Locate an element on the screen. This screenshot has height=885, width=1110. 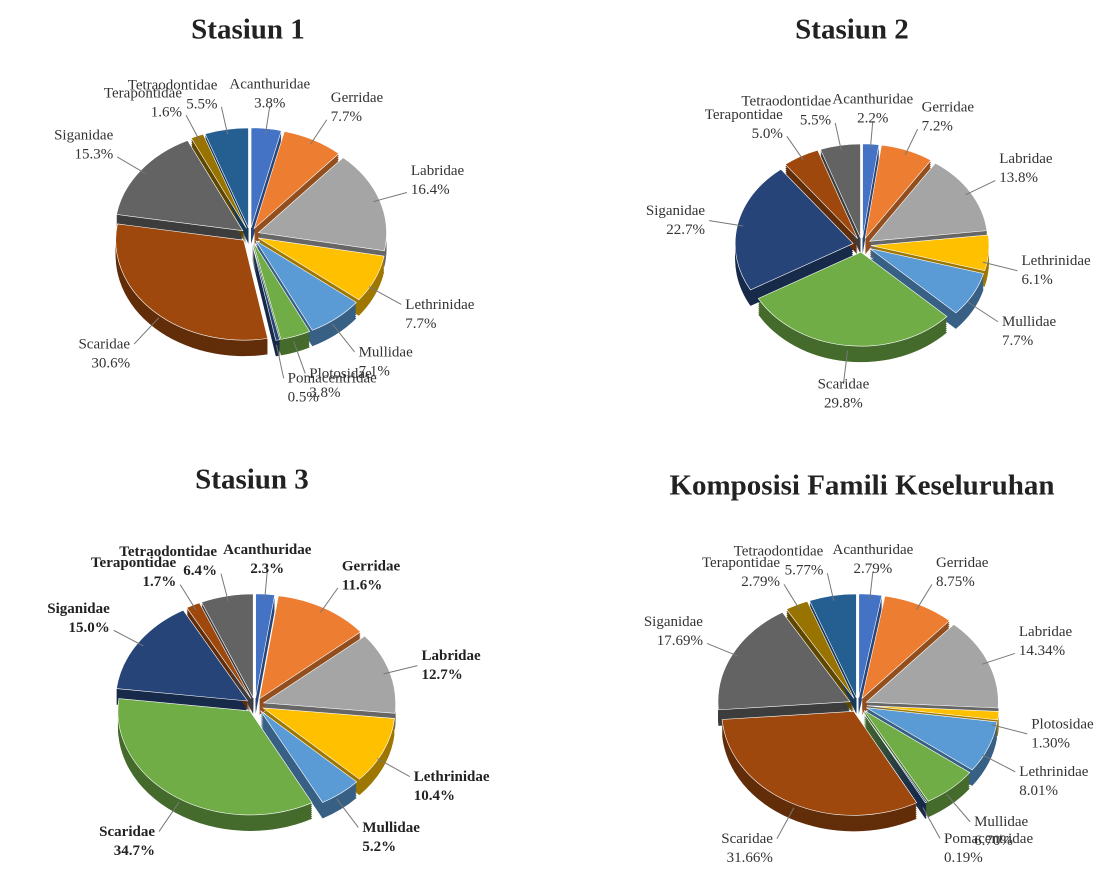
category-label: Plotosidae is located at coordinates (340, 374).